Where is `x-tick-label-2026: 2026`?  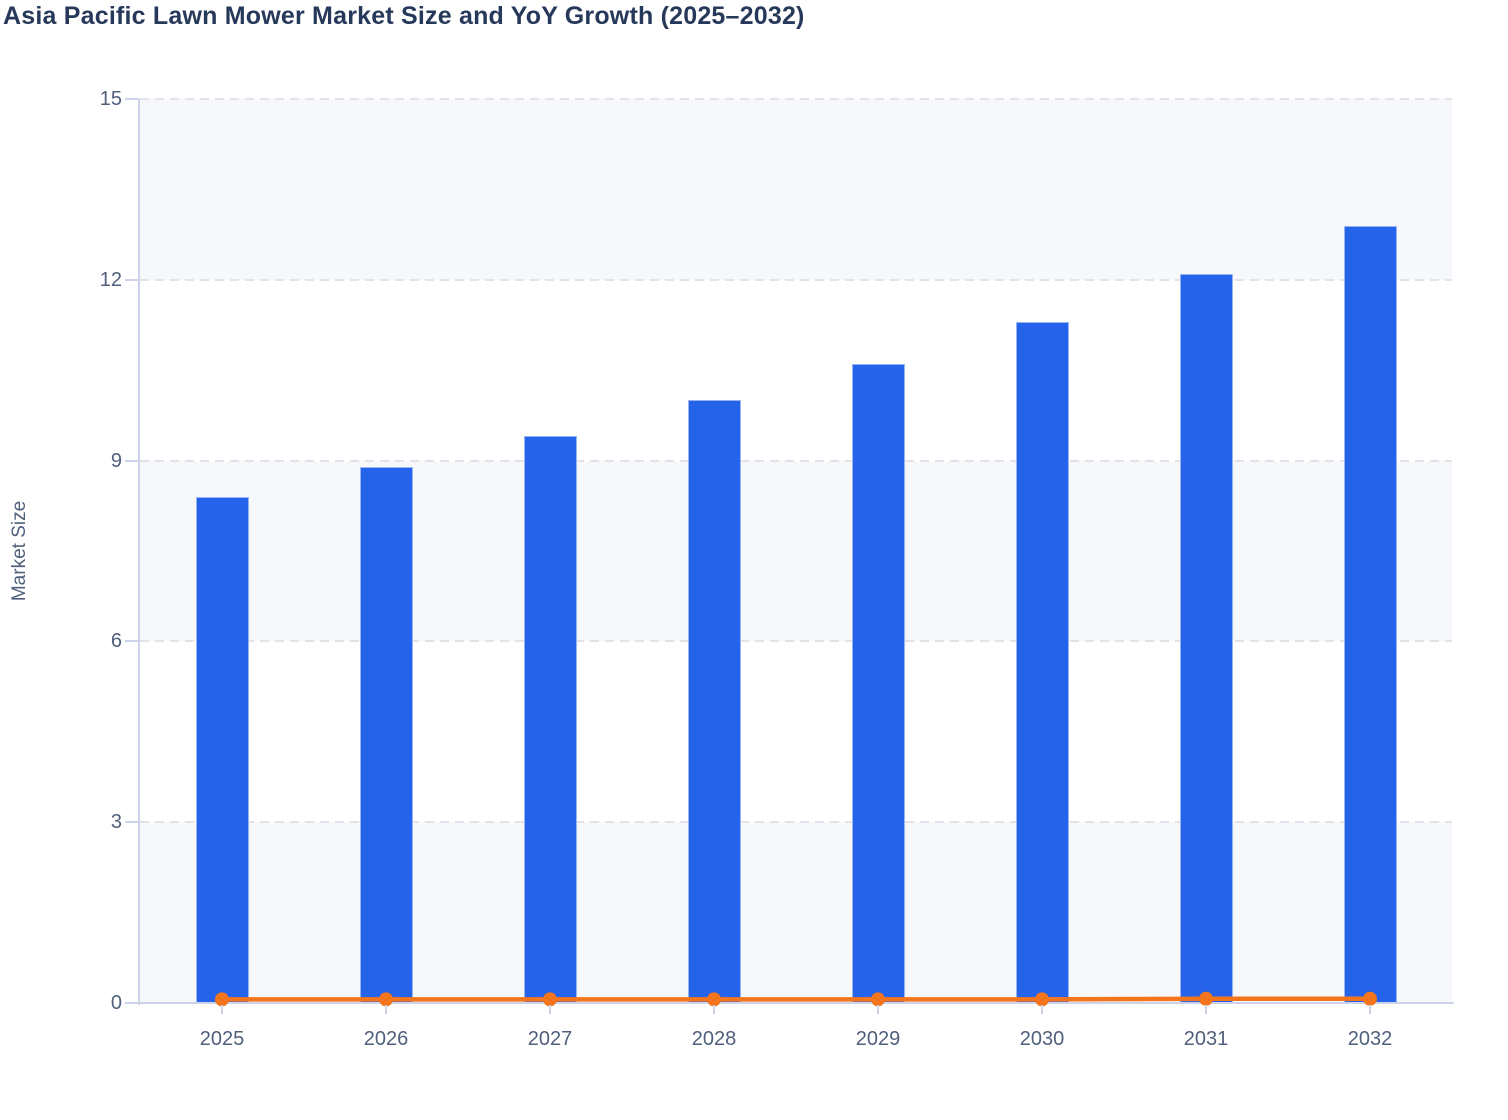
x-tick-label-2026: 2026 is located at coordinates (386, 1039).